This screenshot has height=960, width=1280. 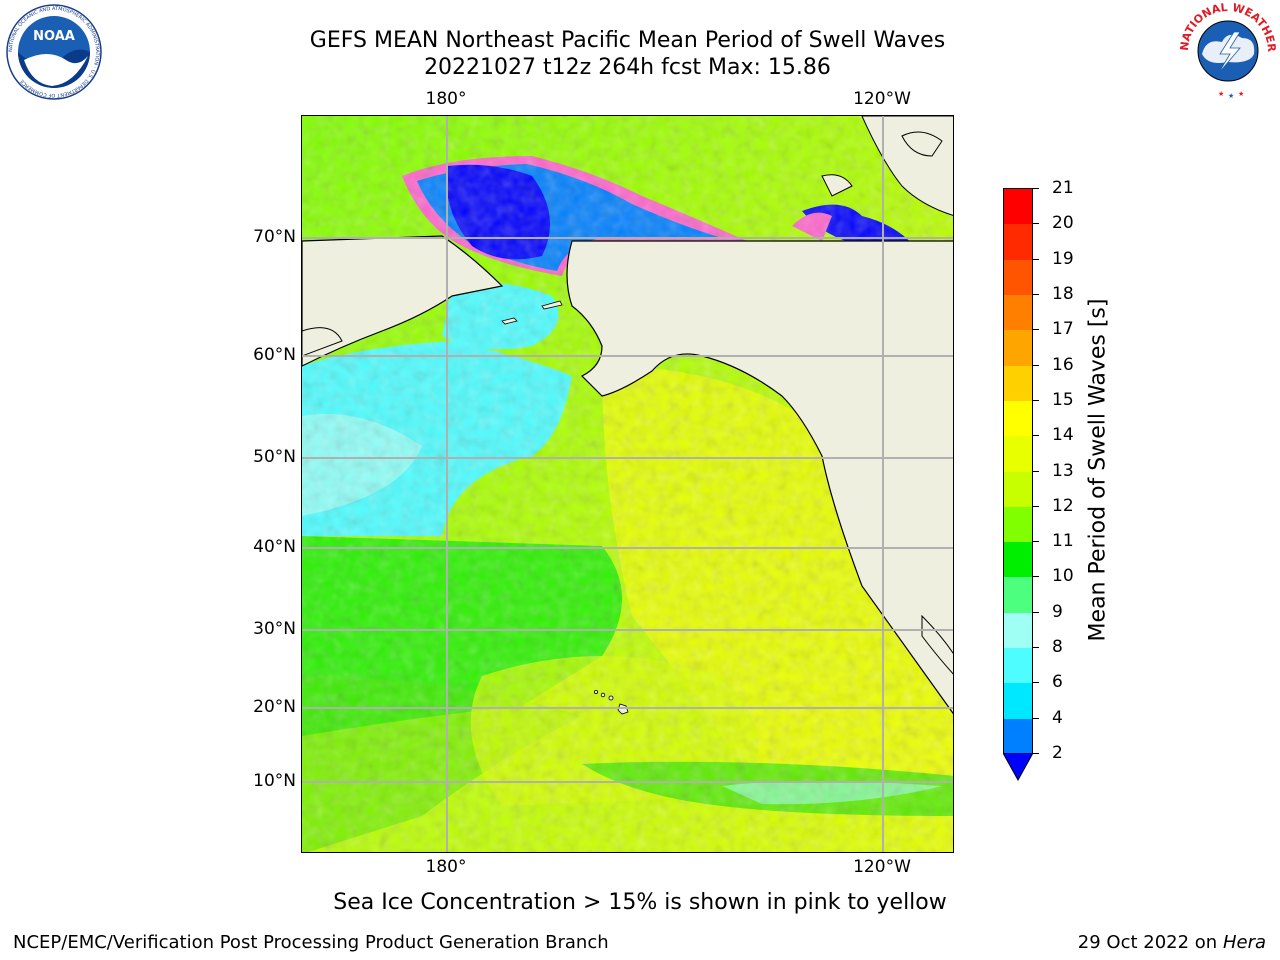 What do you see at coordinates (1057, 753) in the screenshot?
I see `colorbar-tick-label: 2` at bounding box center [1057, 753].